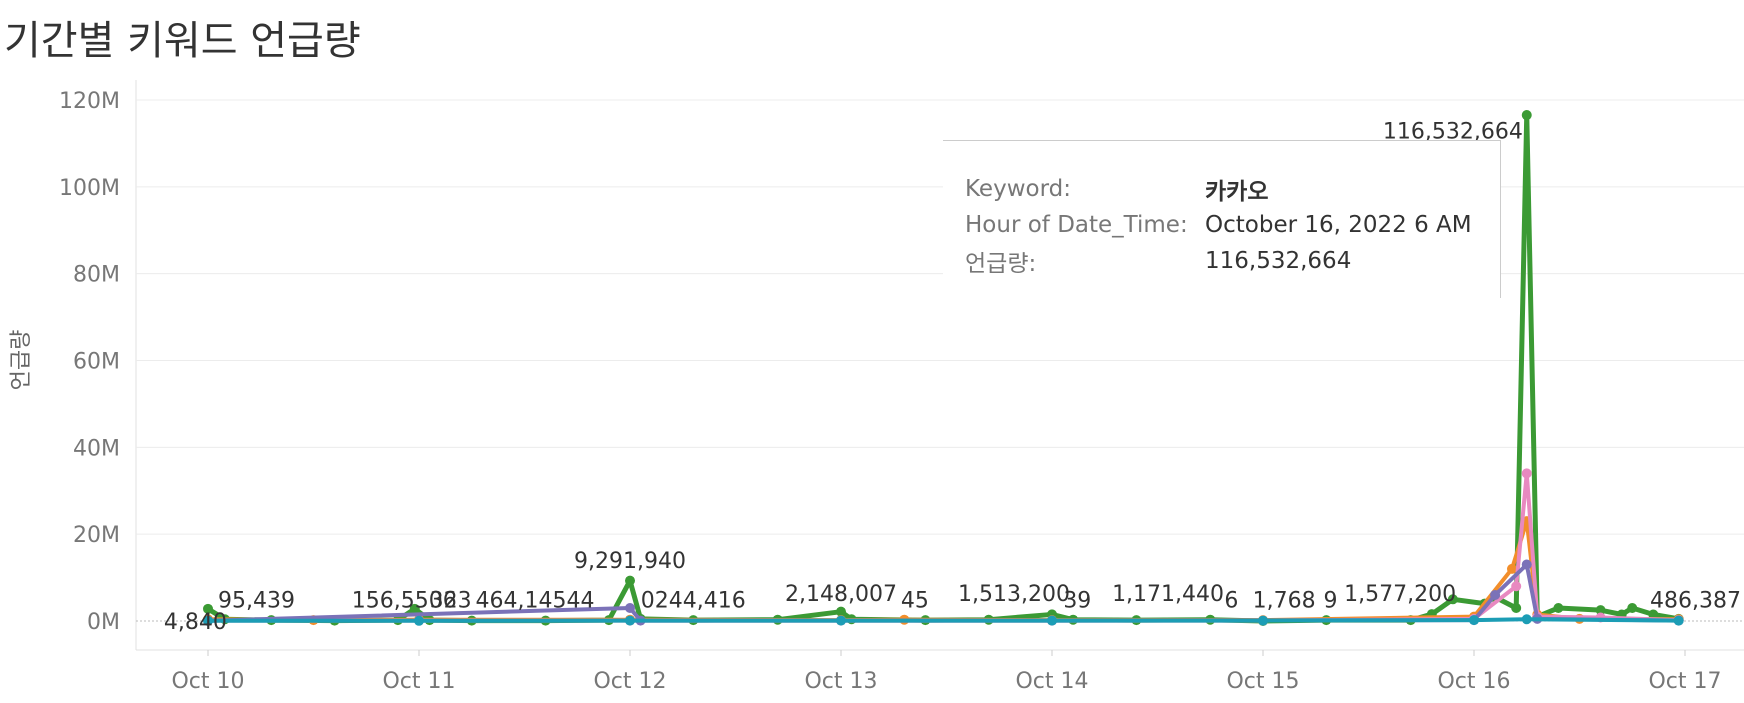 The image size is (1744, 703). I want to click on data-label: 486,387, so click(1695, 600).